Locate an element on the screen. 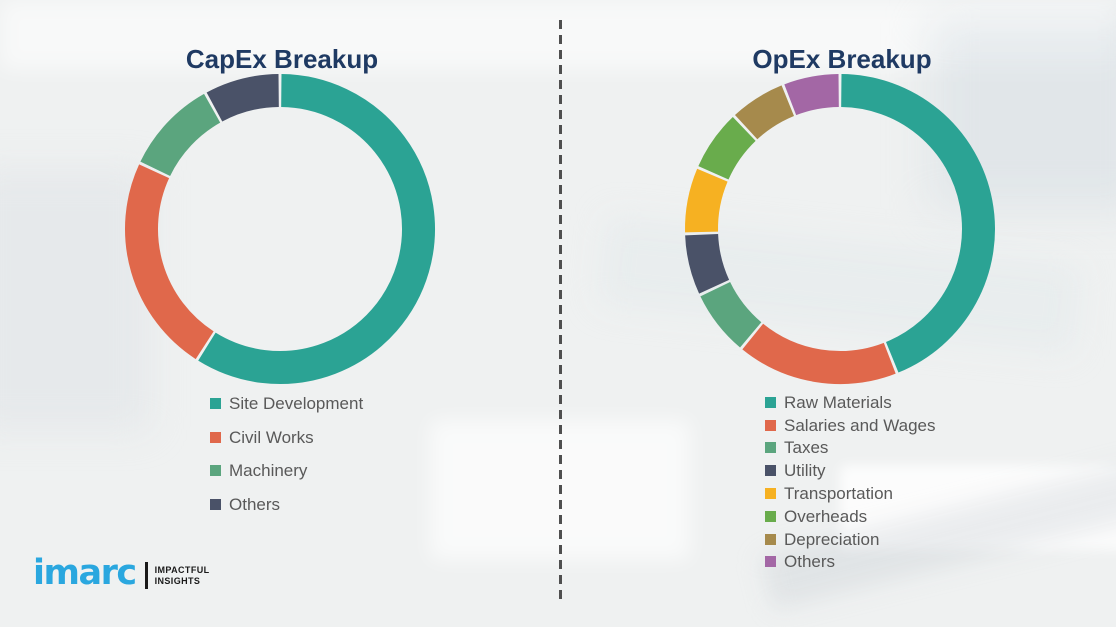  donut-segment-utility is located at coordinates (707, 263).